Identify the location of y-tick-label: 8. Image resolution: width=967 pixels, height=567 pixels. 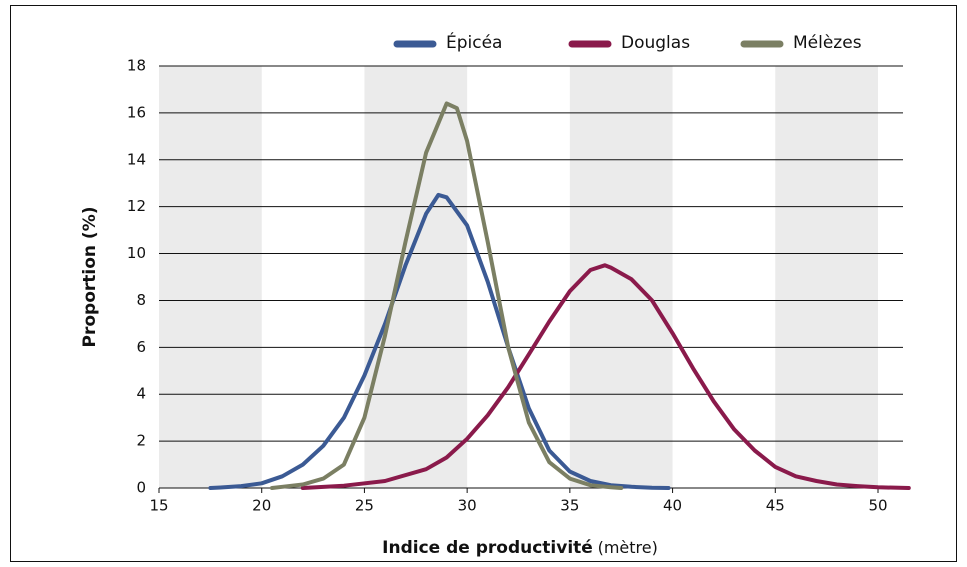
(141, 300).